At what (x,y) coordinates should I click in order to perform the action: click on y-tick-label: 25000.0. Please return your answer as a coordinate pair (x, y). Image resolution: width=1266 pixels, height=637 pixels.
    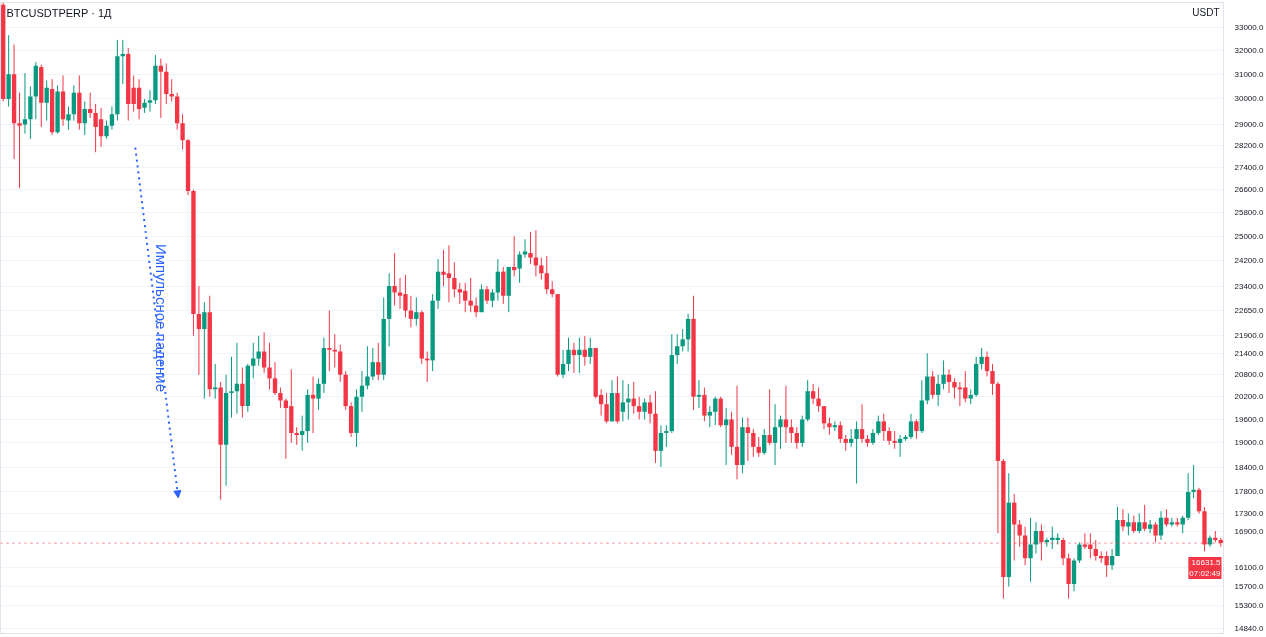
    Looking at the image, I should click on (1249, 236).